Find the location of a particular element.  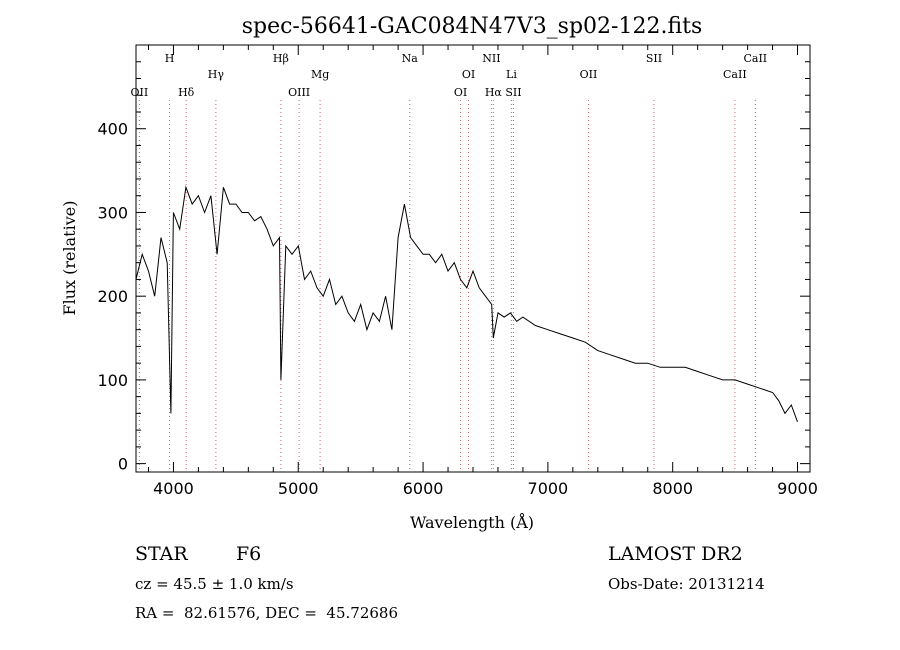

y-tick-label: 400 is located at coordinates (112, 129).